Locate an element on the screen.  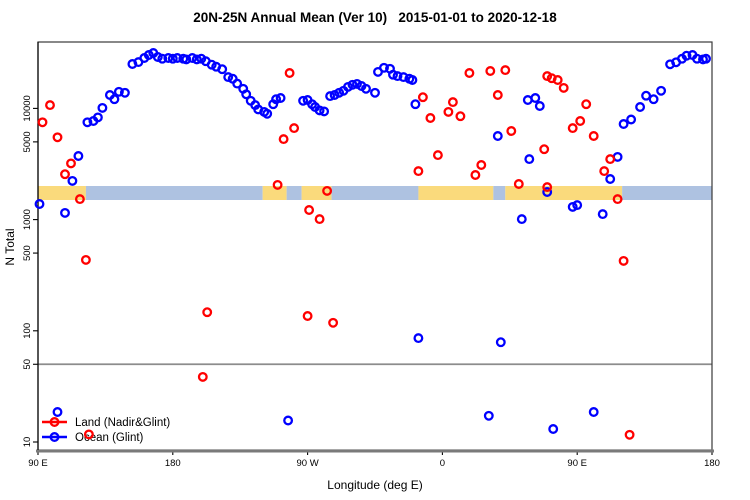
band-segment-land is located at coordinates (62, 193).